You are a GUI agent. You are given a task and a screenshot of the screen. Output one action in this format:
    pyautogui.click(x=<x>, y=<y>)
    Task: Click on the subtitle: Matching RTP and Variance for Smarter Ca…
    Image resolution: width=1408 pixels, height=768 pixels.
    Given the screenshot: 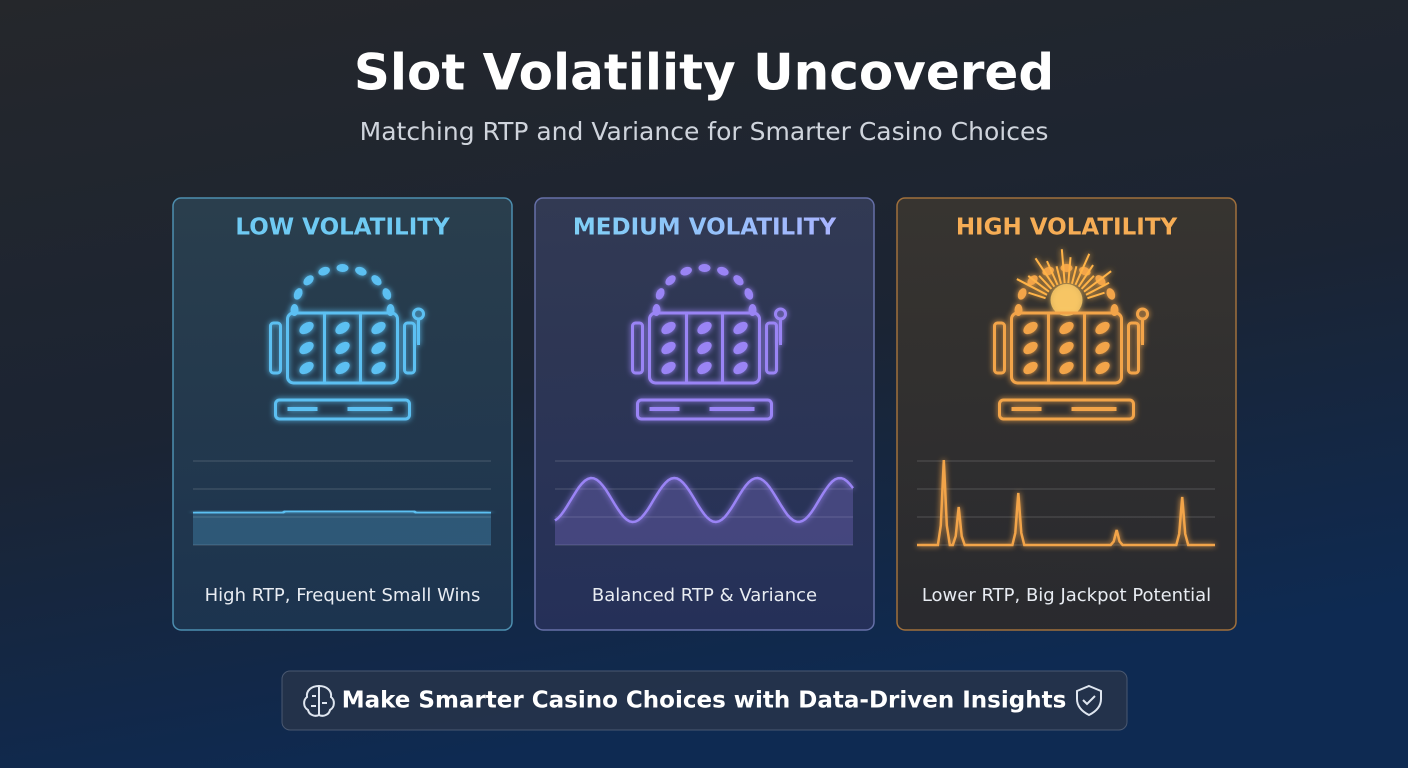 What is the action you would take?
    pyautogui.click(x=704, y=131)
    